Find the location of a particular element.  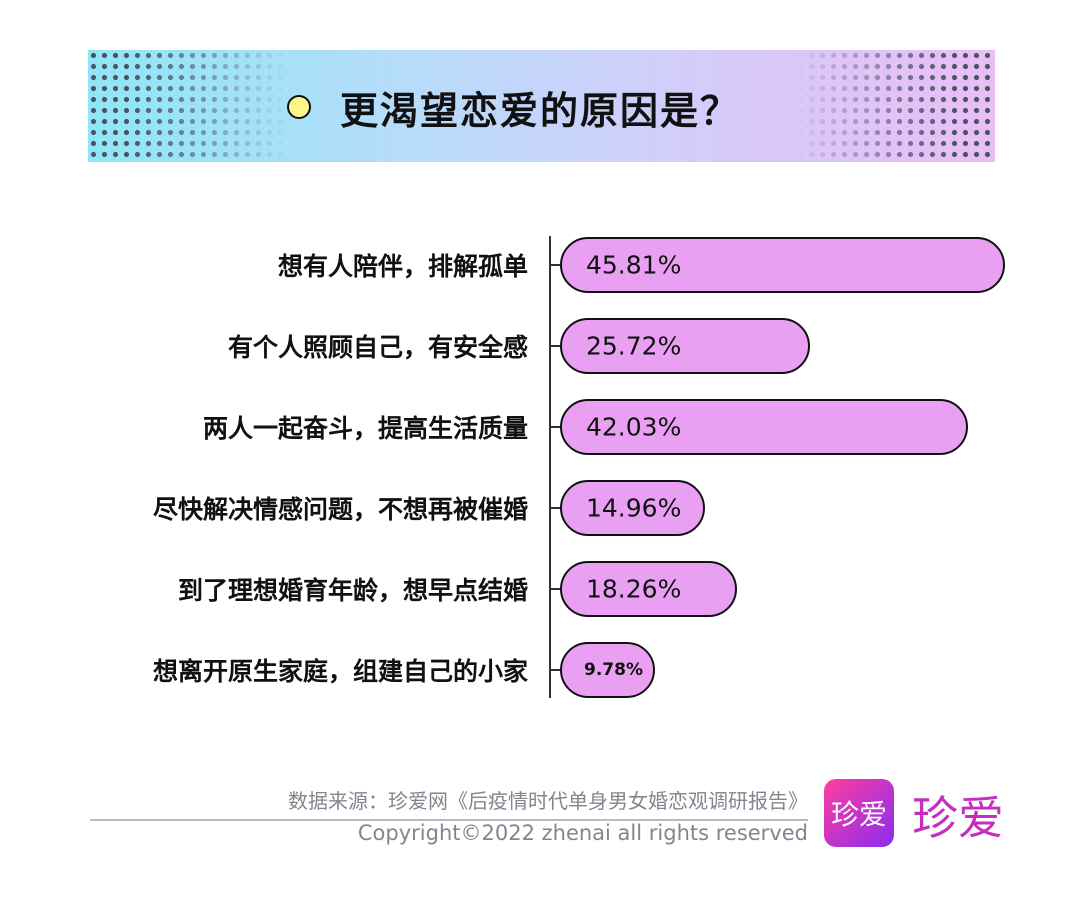

bar: 18.26% is located at coordinates (649, 589).